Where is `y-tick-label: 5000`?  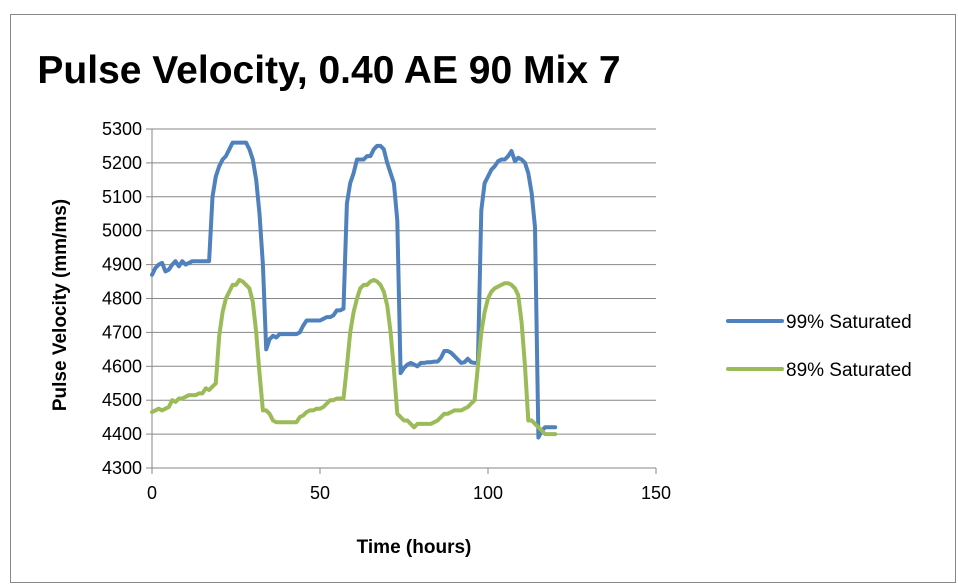
y-tick-label: 5000 is located at coordinates (122, 231).